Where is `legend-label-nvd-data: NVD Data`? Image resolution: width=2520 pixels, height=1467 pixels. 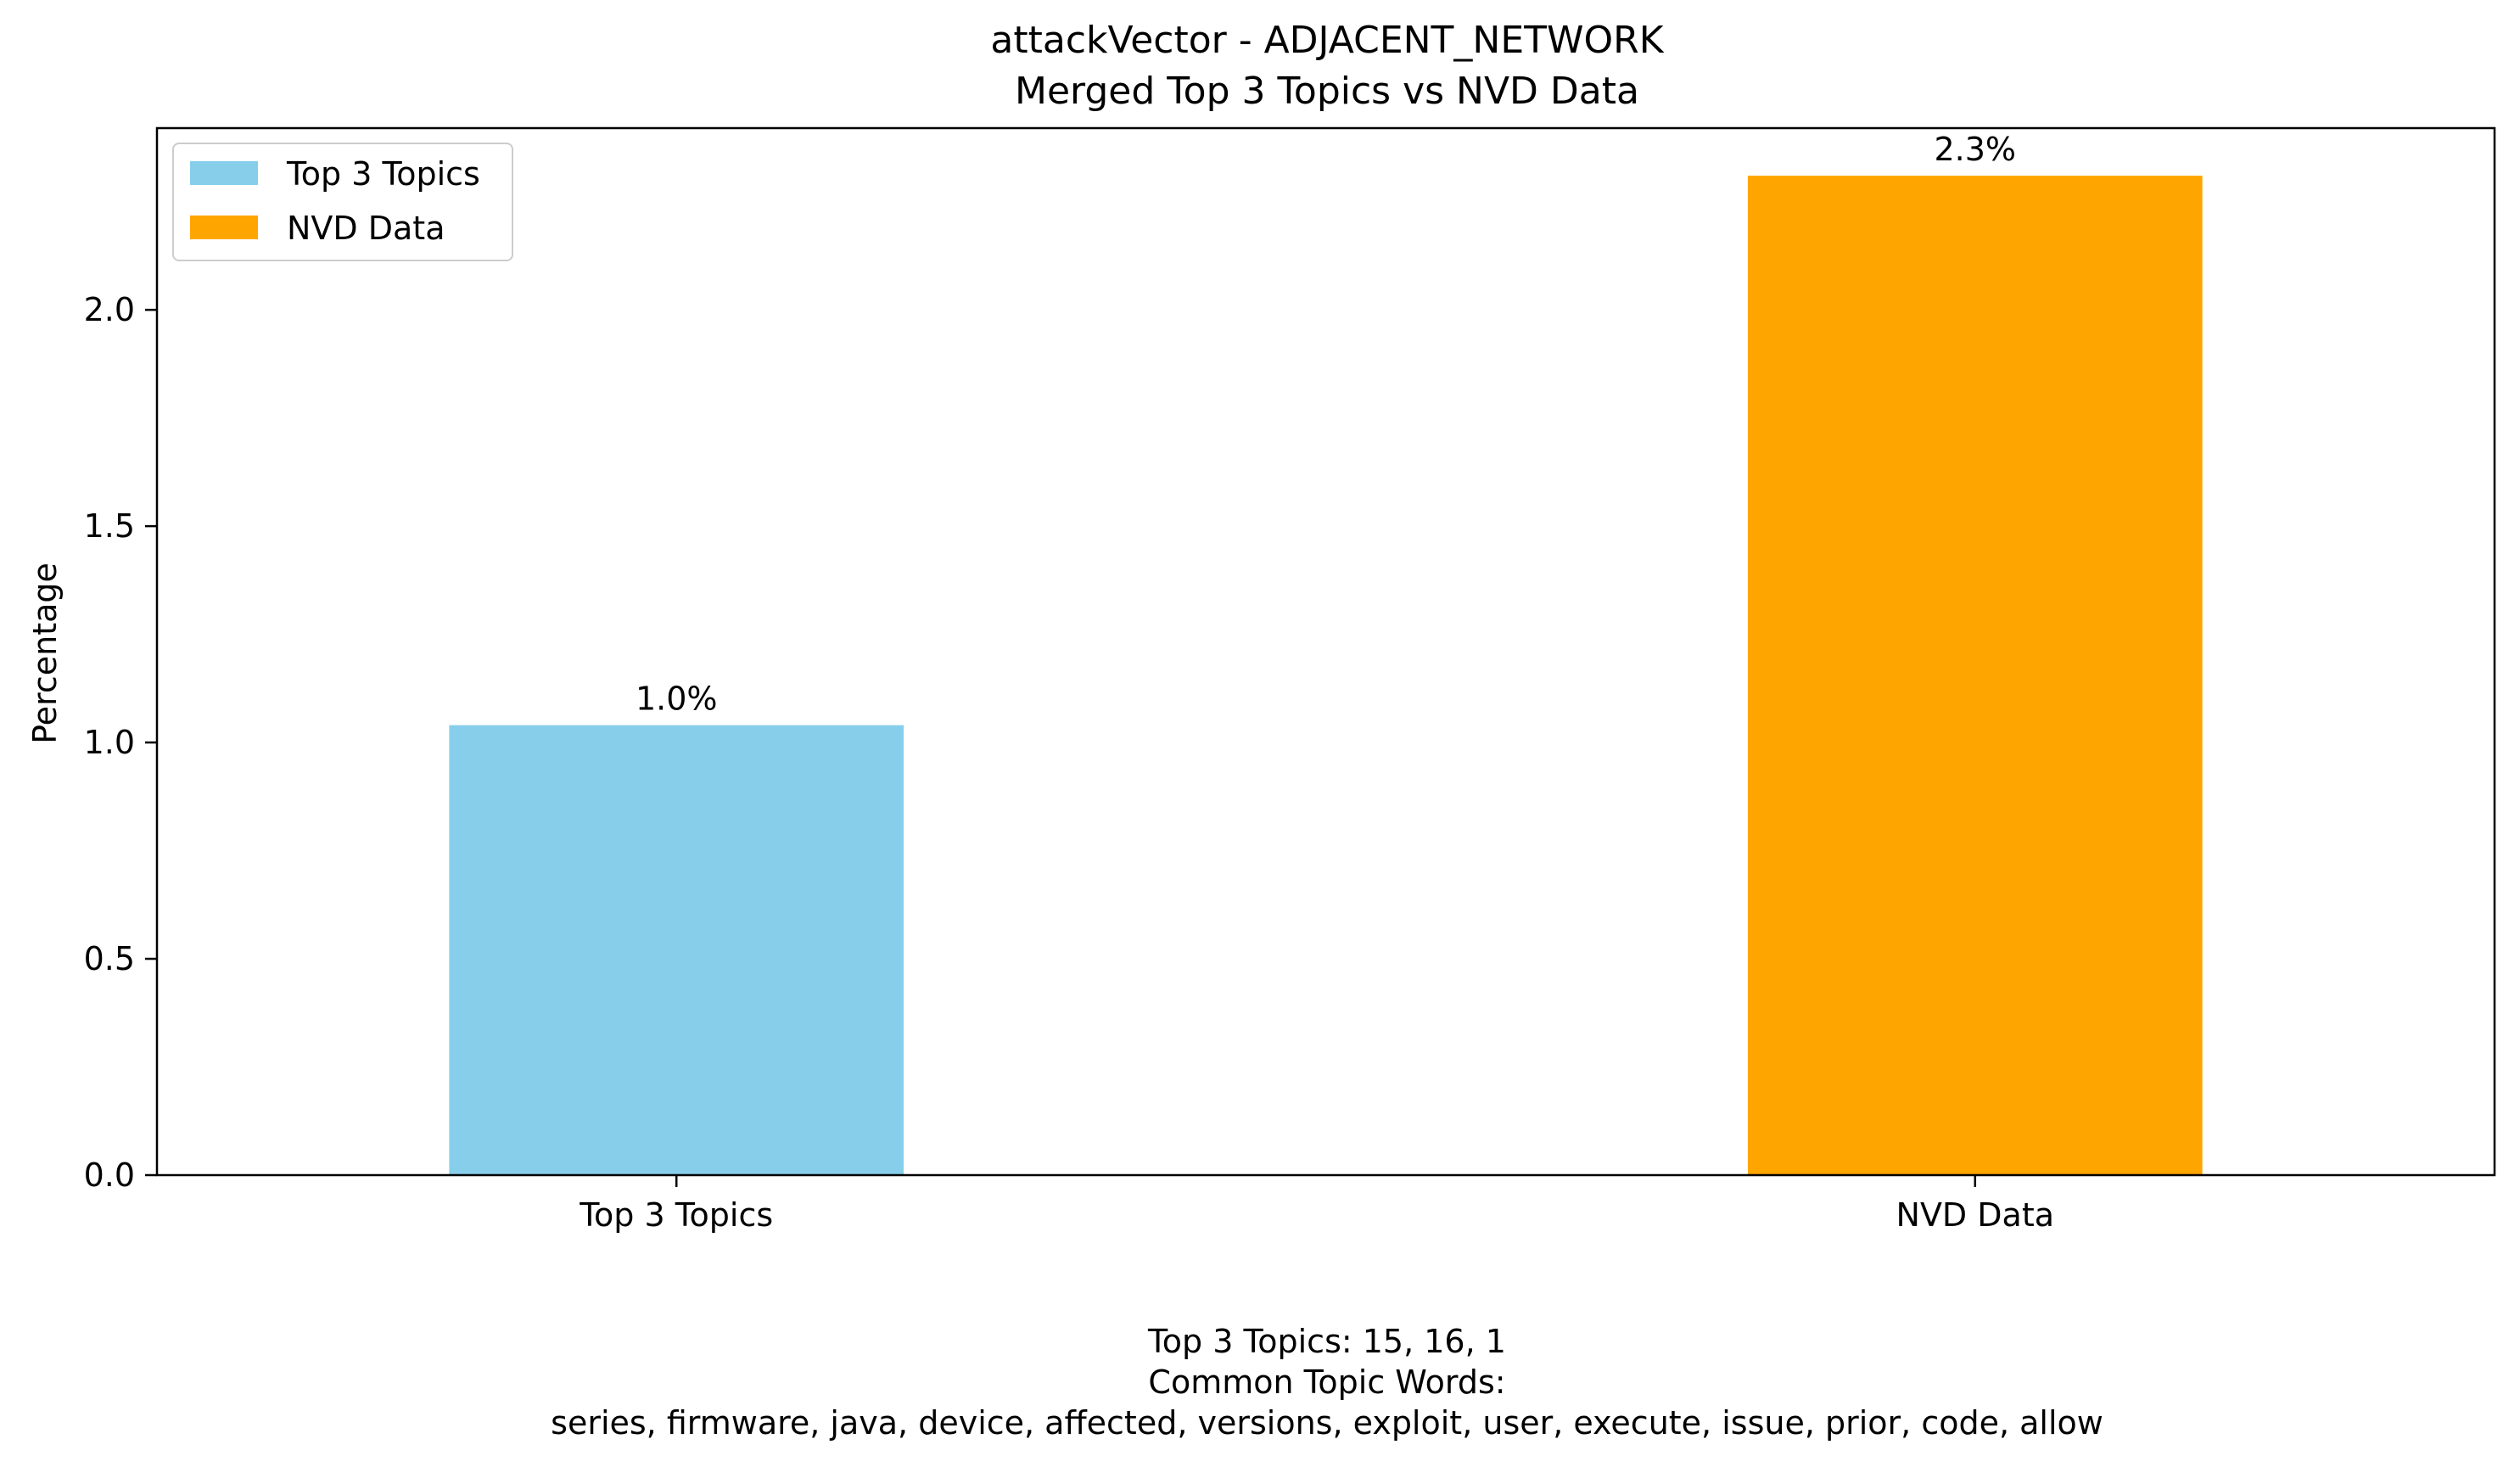
legend-label-nvd-data: NVD Data is located at coordinates (366, 228).